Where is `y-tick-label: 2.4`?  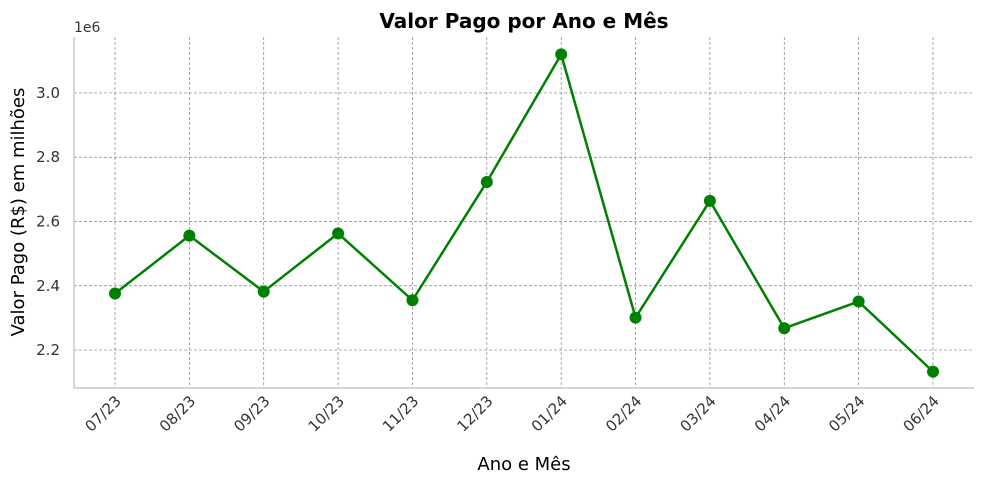
y-tick-label: 2.4 is located at coordinates (48, 286).